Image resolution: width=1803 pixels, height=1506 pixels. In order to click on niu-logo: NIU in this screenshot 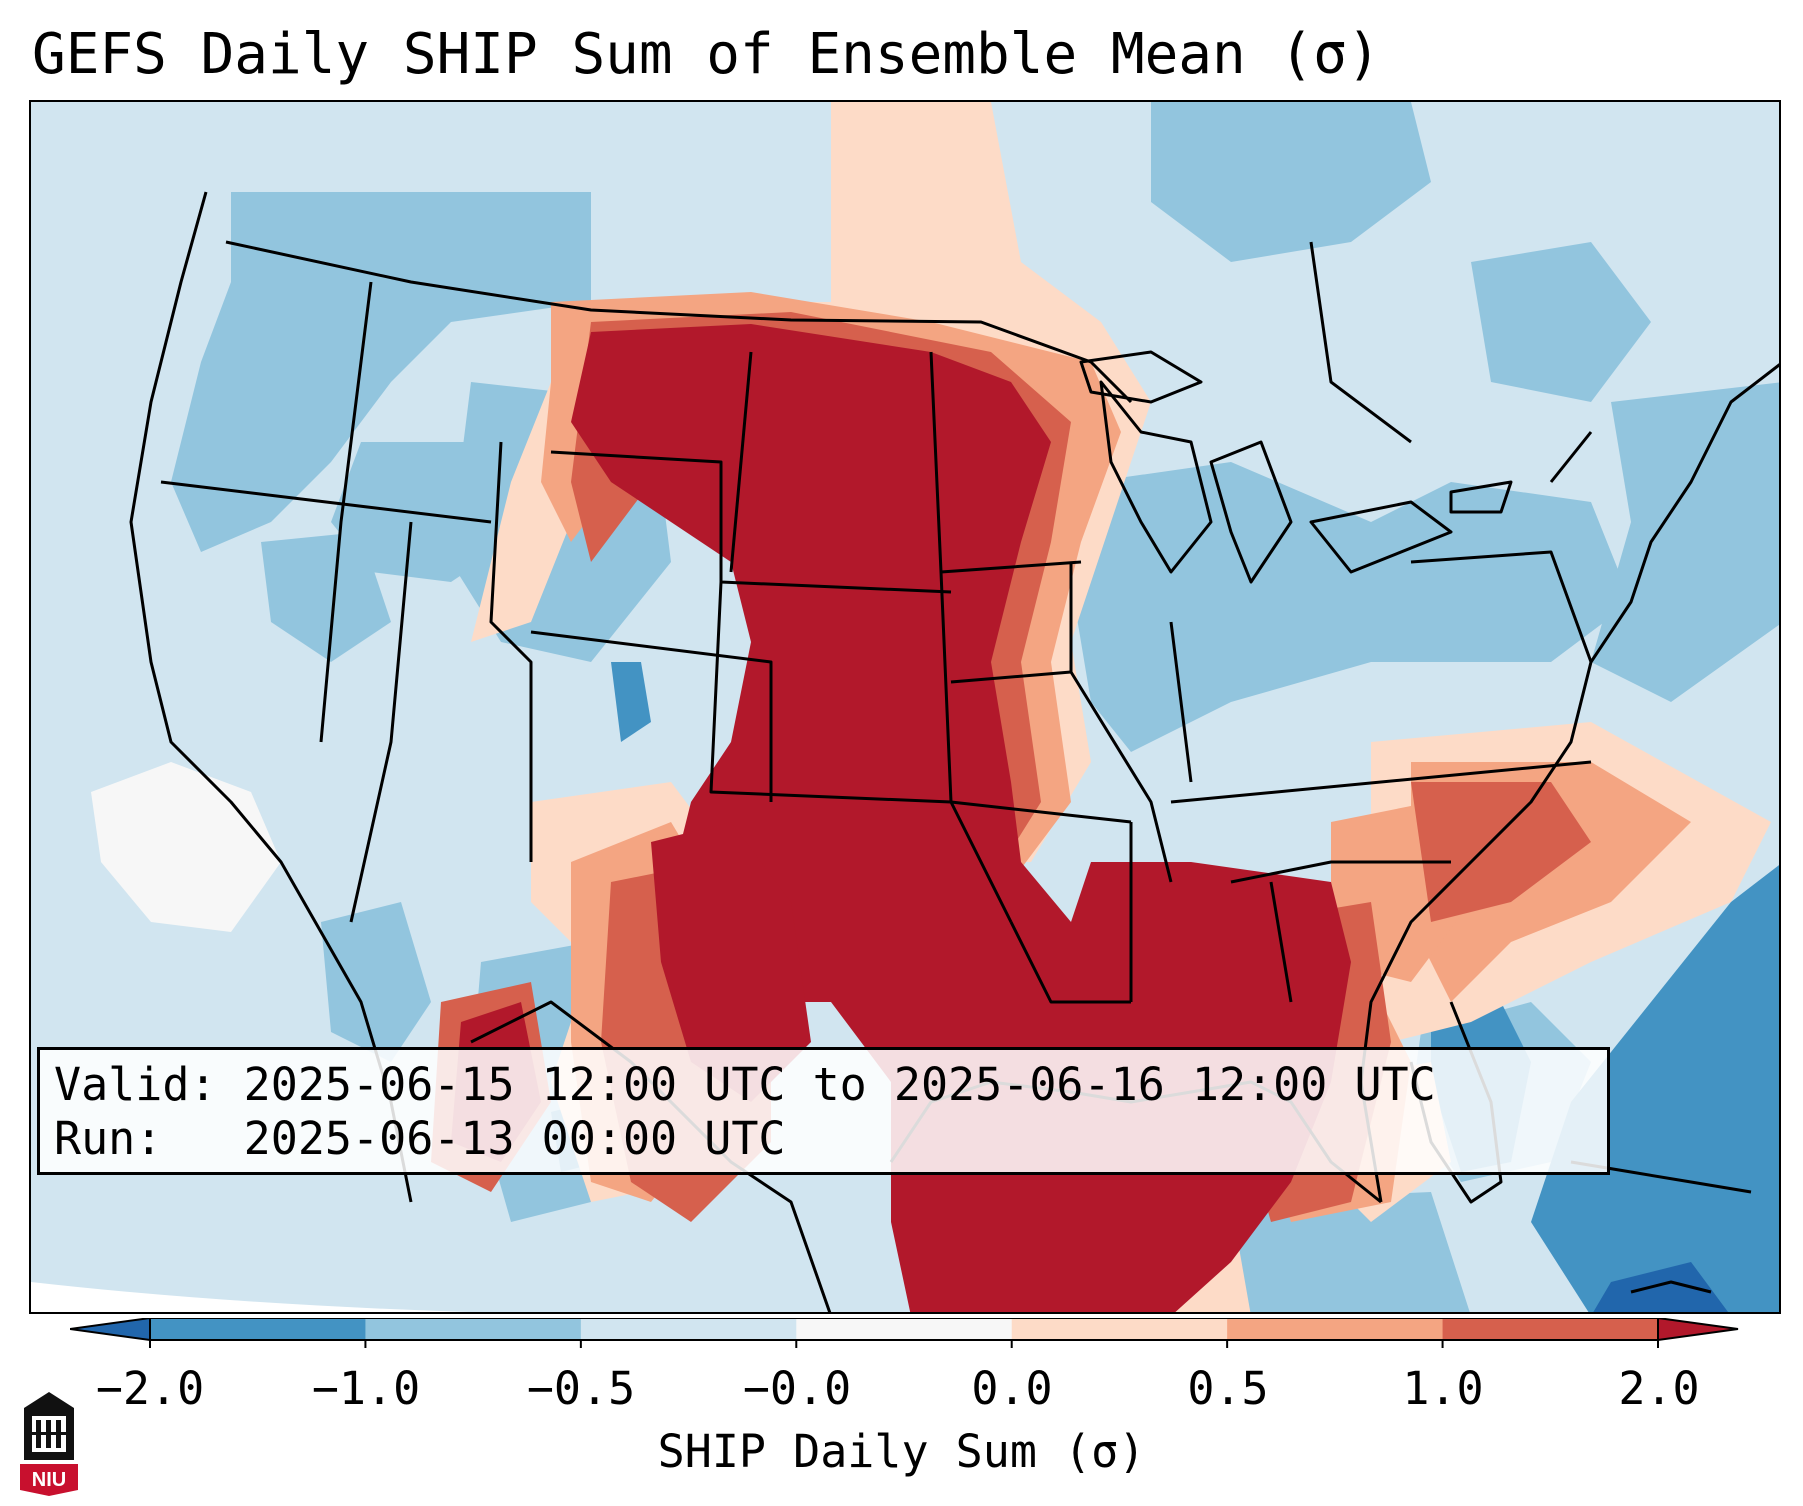, I will do `click(49, 1444)`.